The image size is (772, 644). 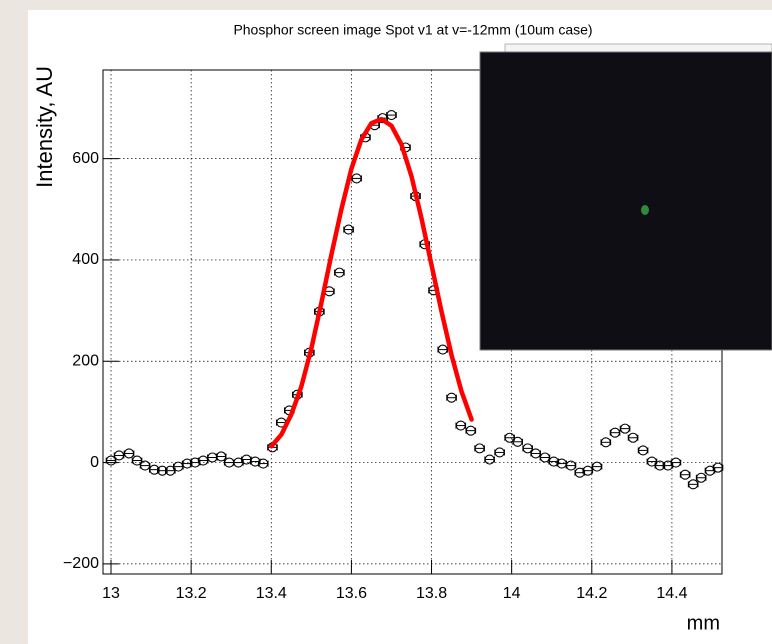 What do you see at coordinates (191, 593) in the screenshot?
I see `x-tick-label: 13.2` at bounding box center [191, 593].